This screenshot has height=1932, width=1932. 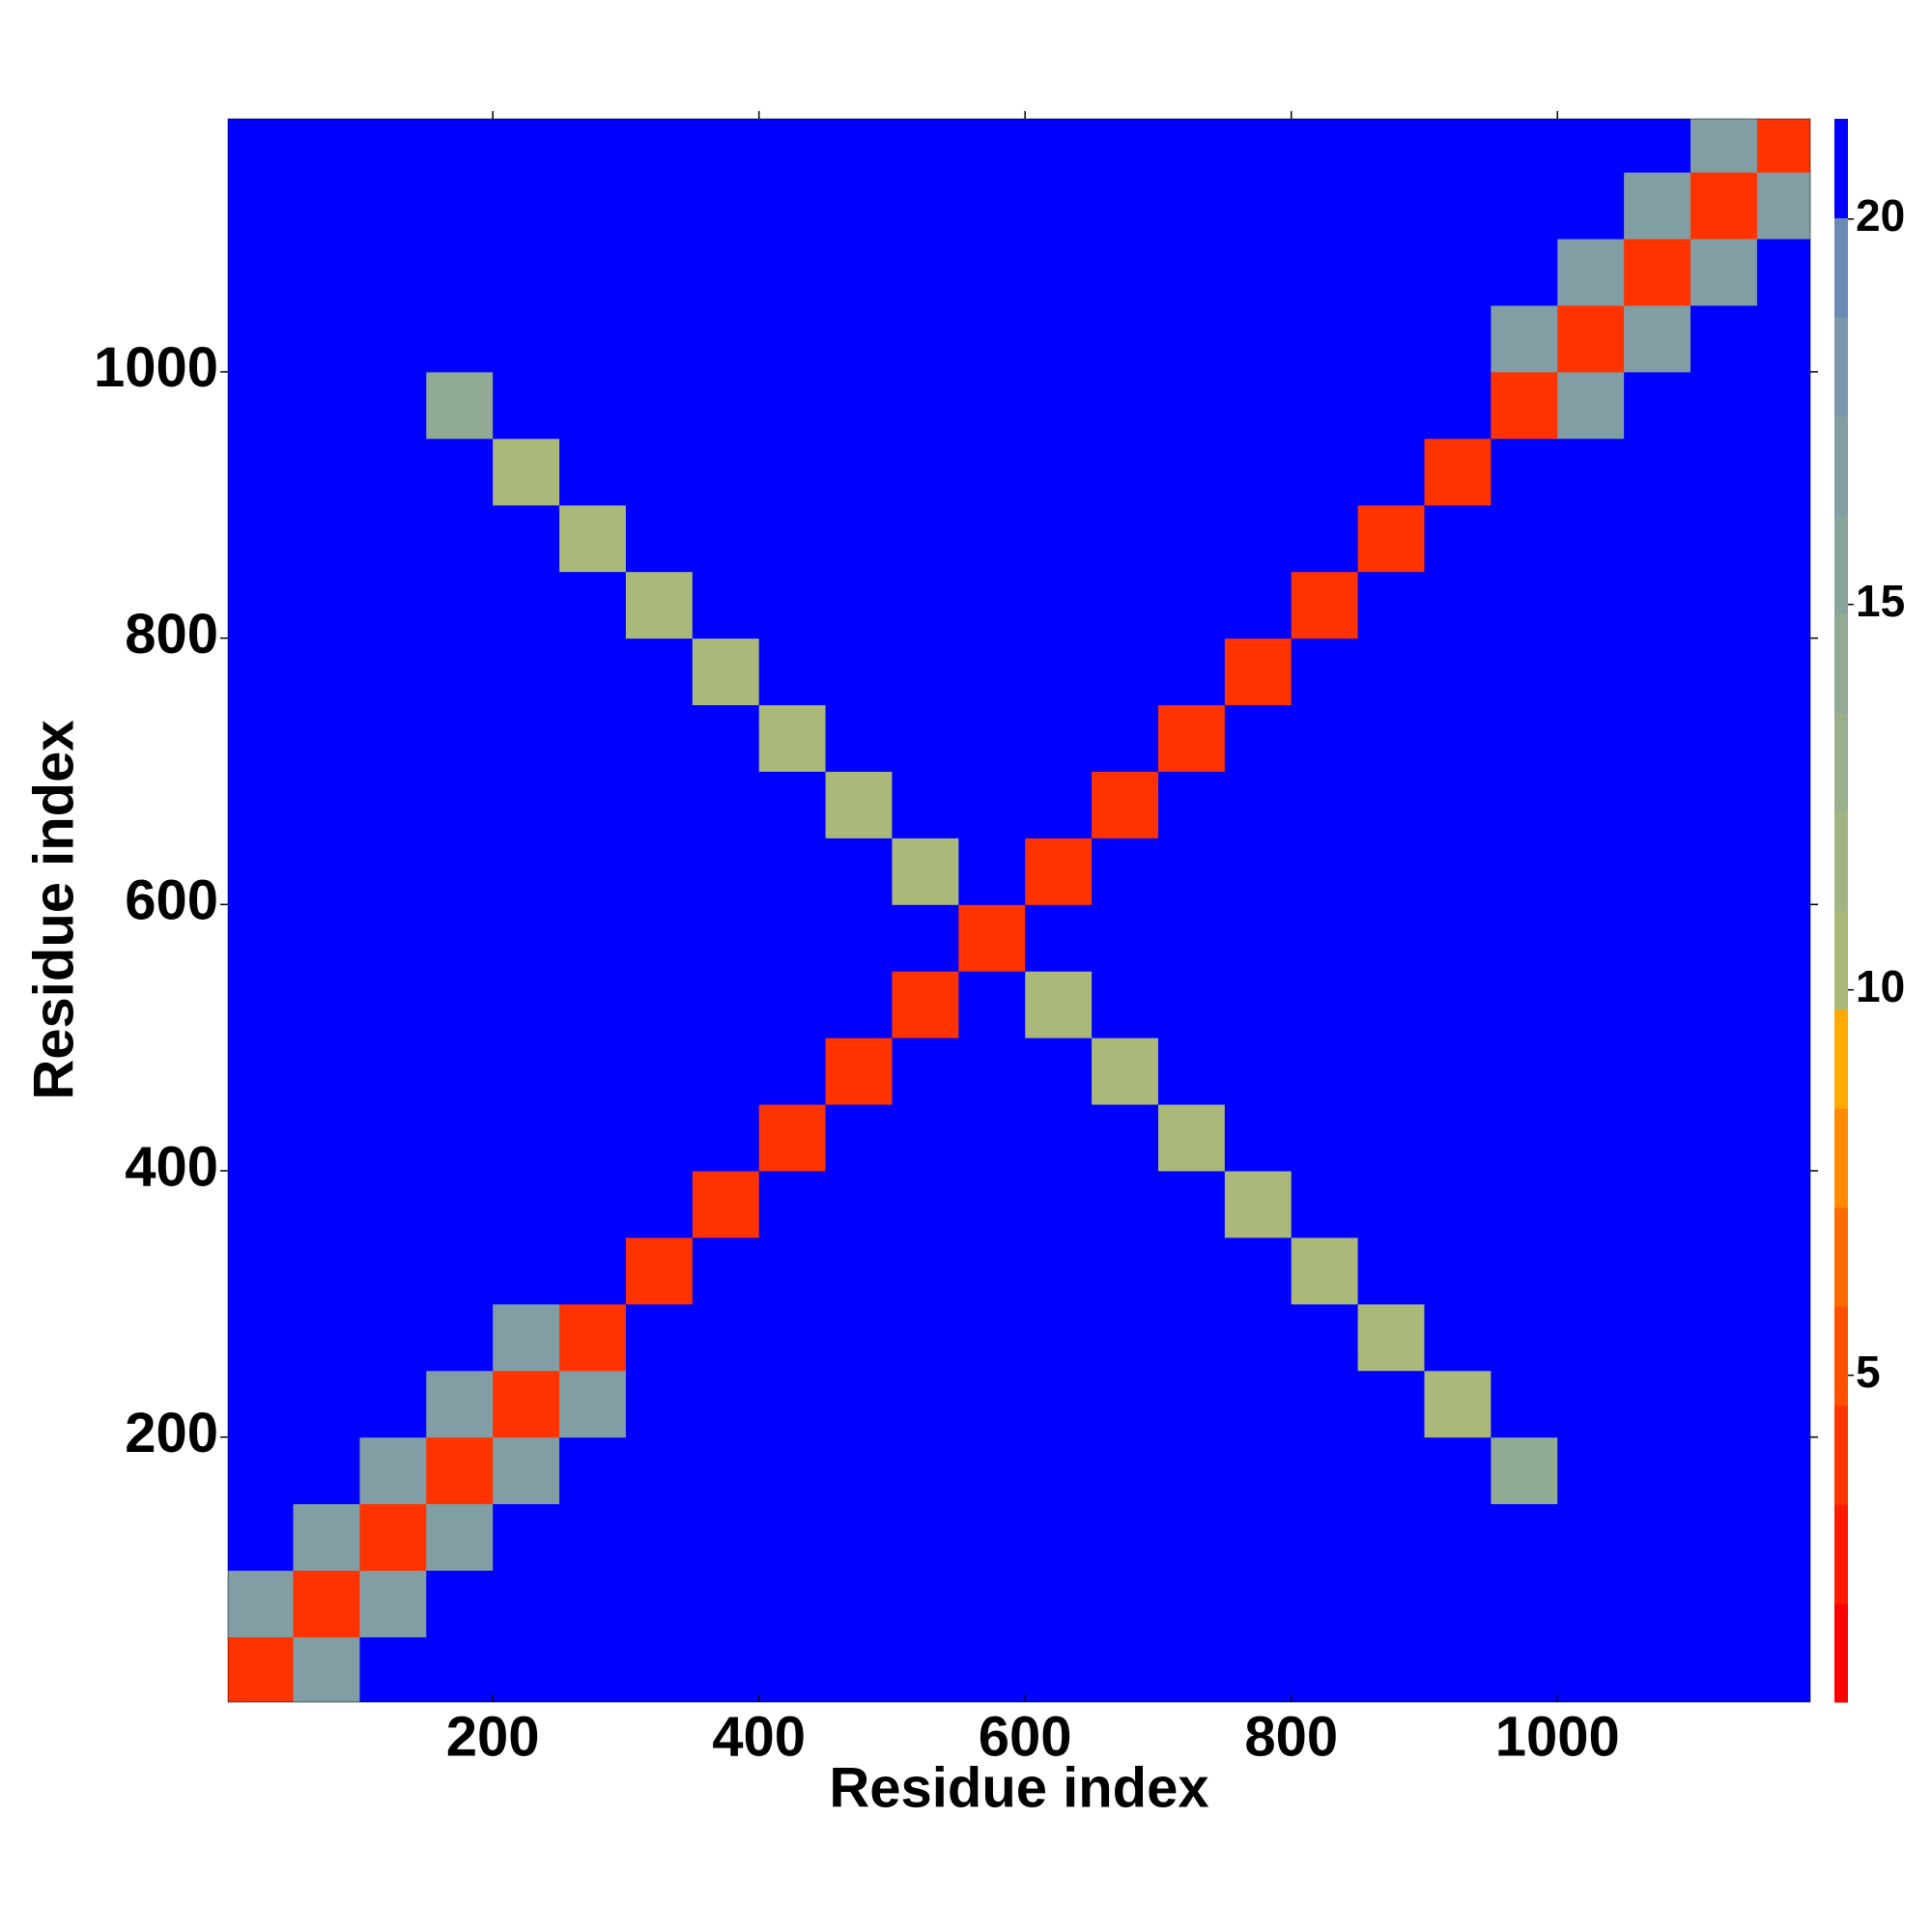 What do you see at coordinates (1868, 1372) in the screenshot?
I see `colorbar-tick-label: 5` at bounding box center [1868, 1372].